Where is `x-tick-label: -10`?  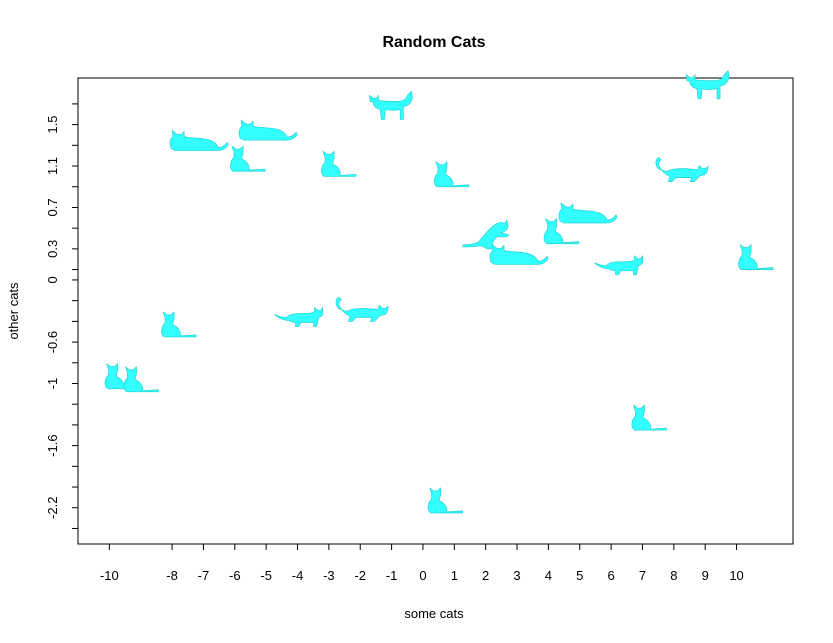
x-tick-label: -10 is located at coordinates (109, 575).